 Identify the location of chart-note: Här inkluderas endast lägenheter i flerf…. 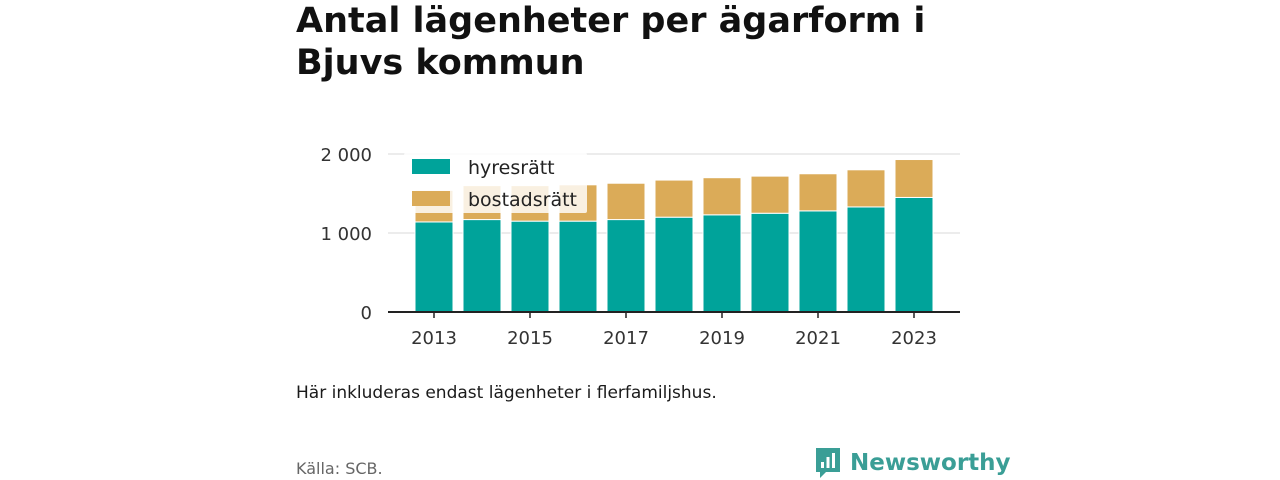
(506, 393).